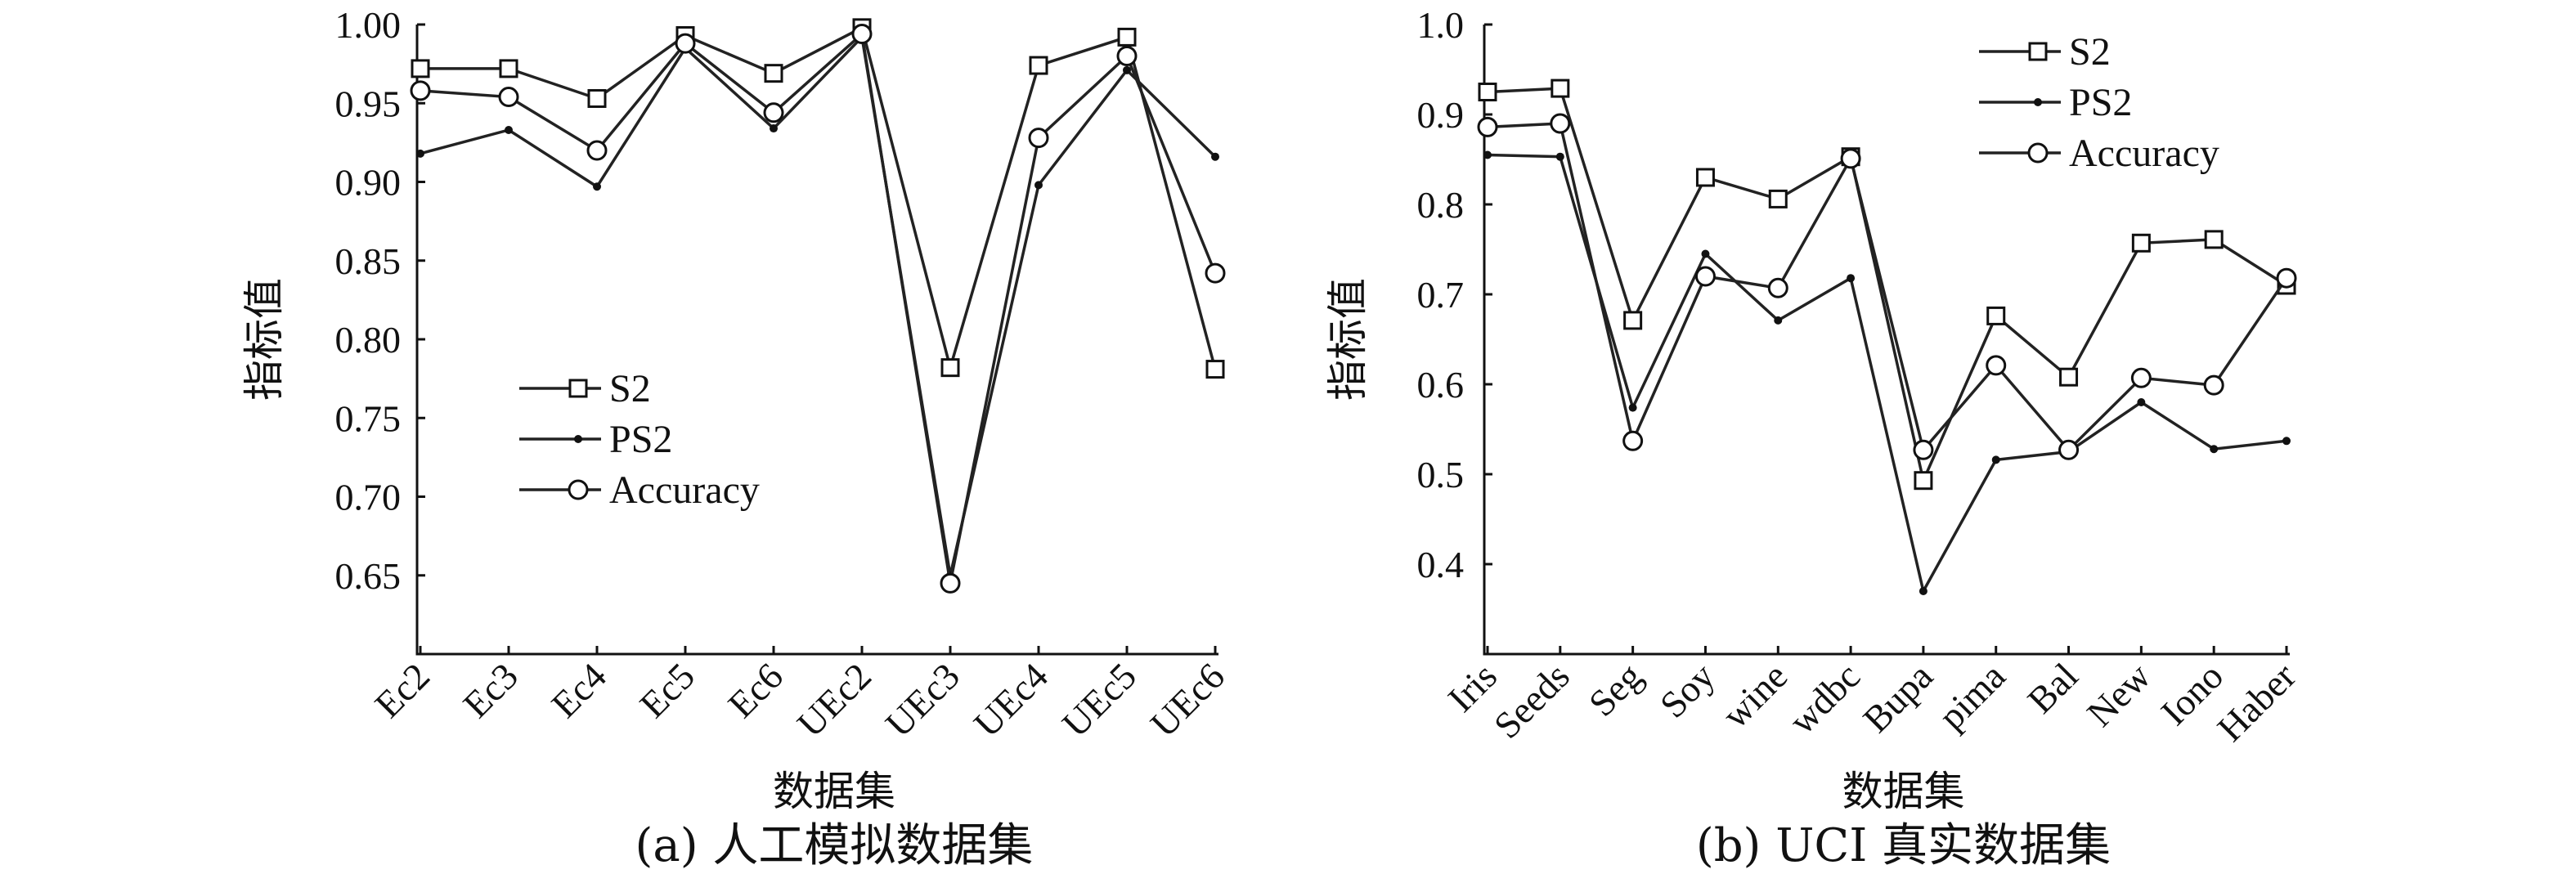 This screenshot has height=883, width=2576. What do you see at coordinates (1441, 25) in the screenshot?
I see `y-tick-label: 1.0` at bounding box center [1441, 25].